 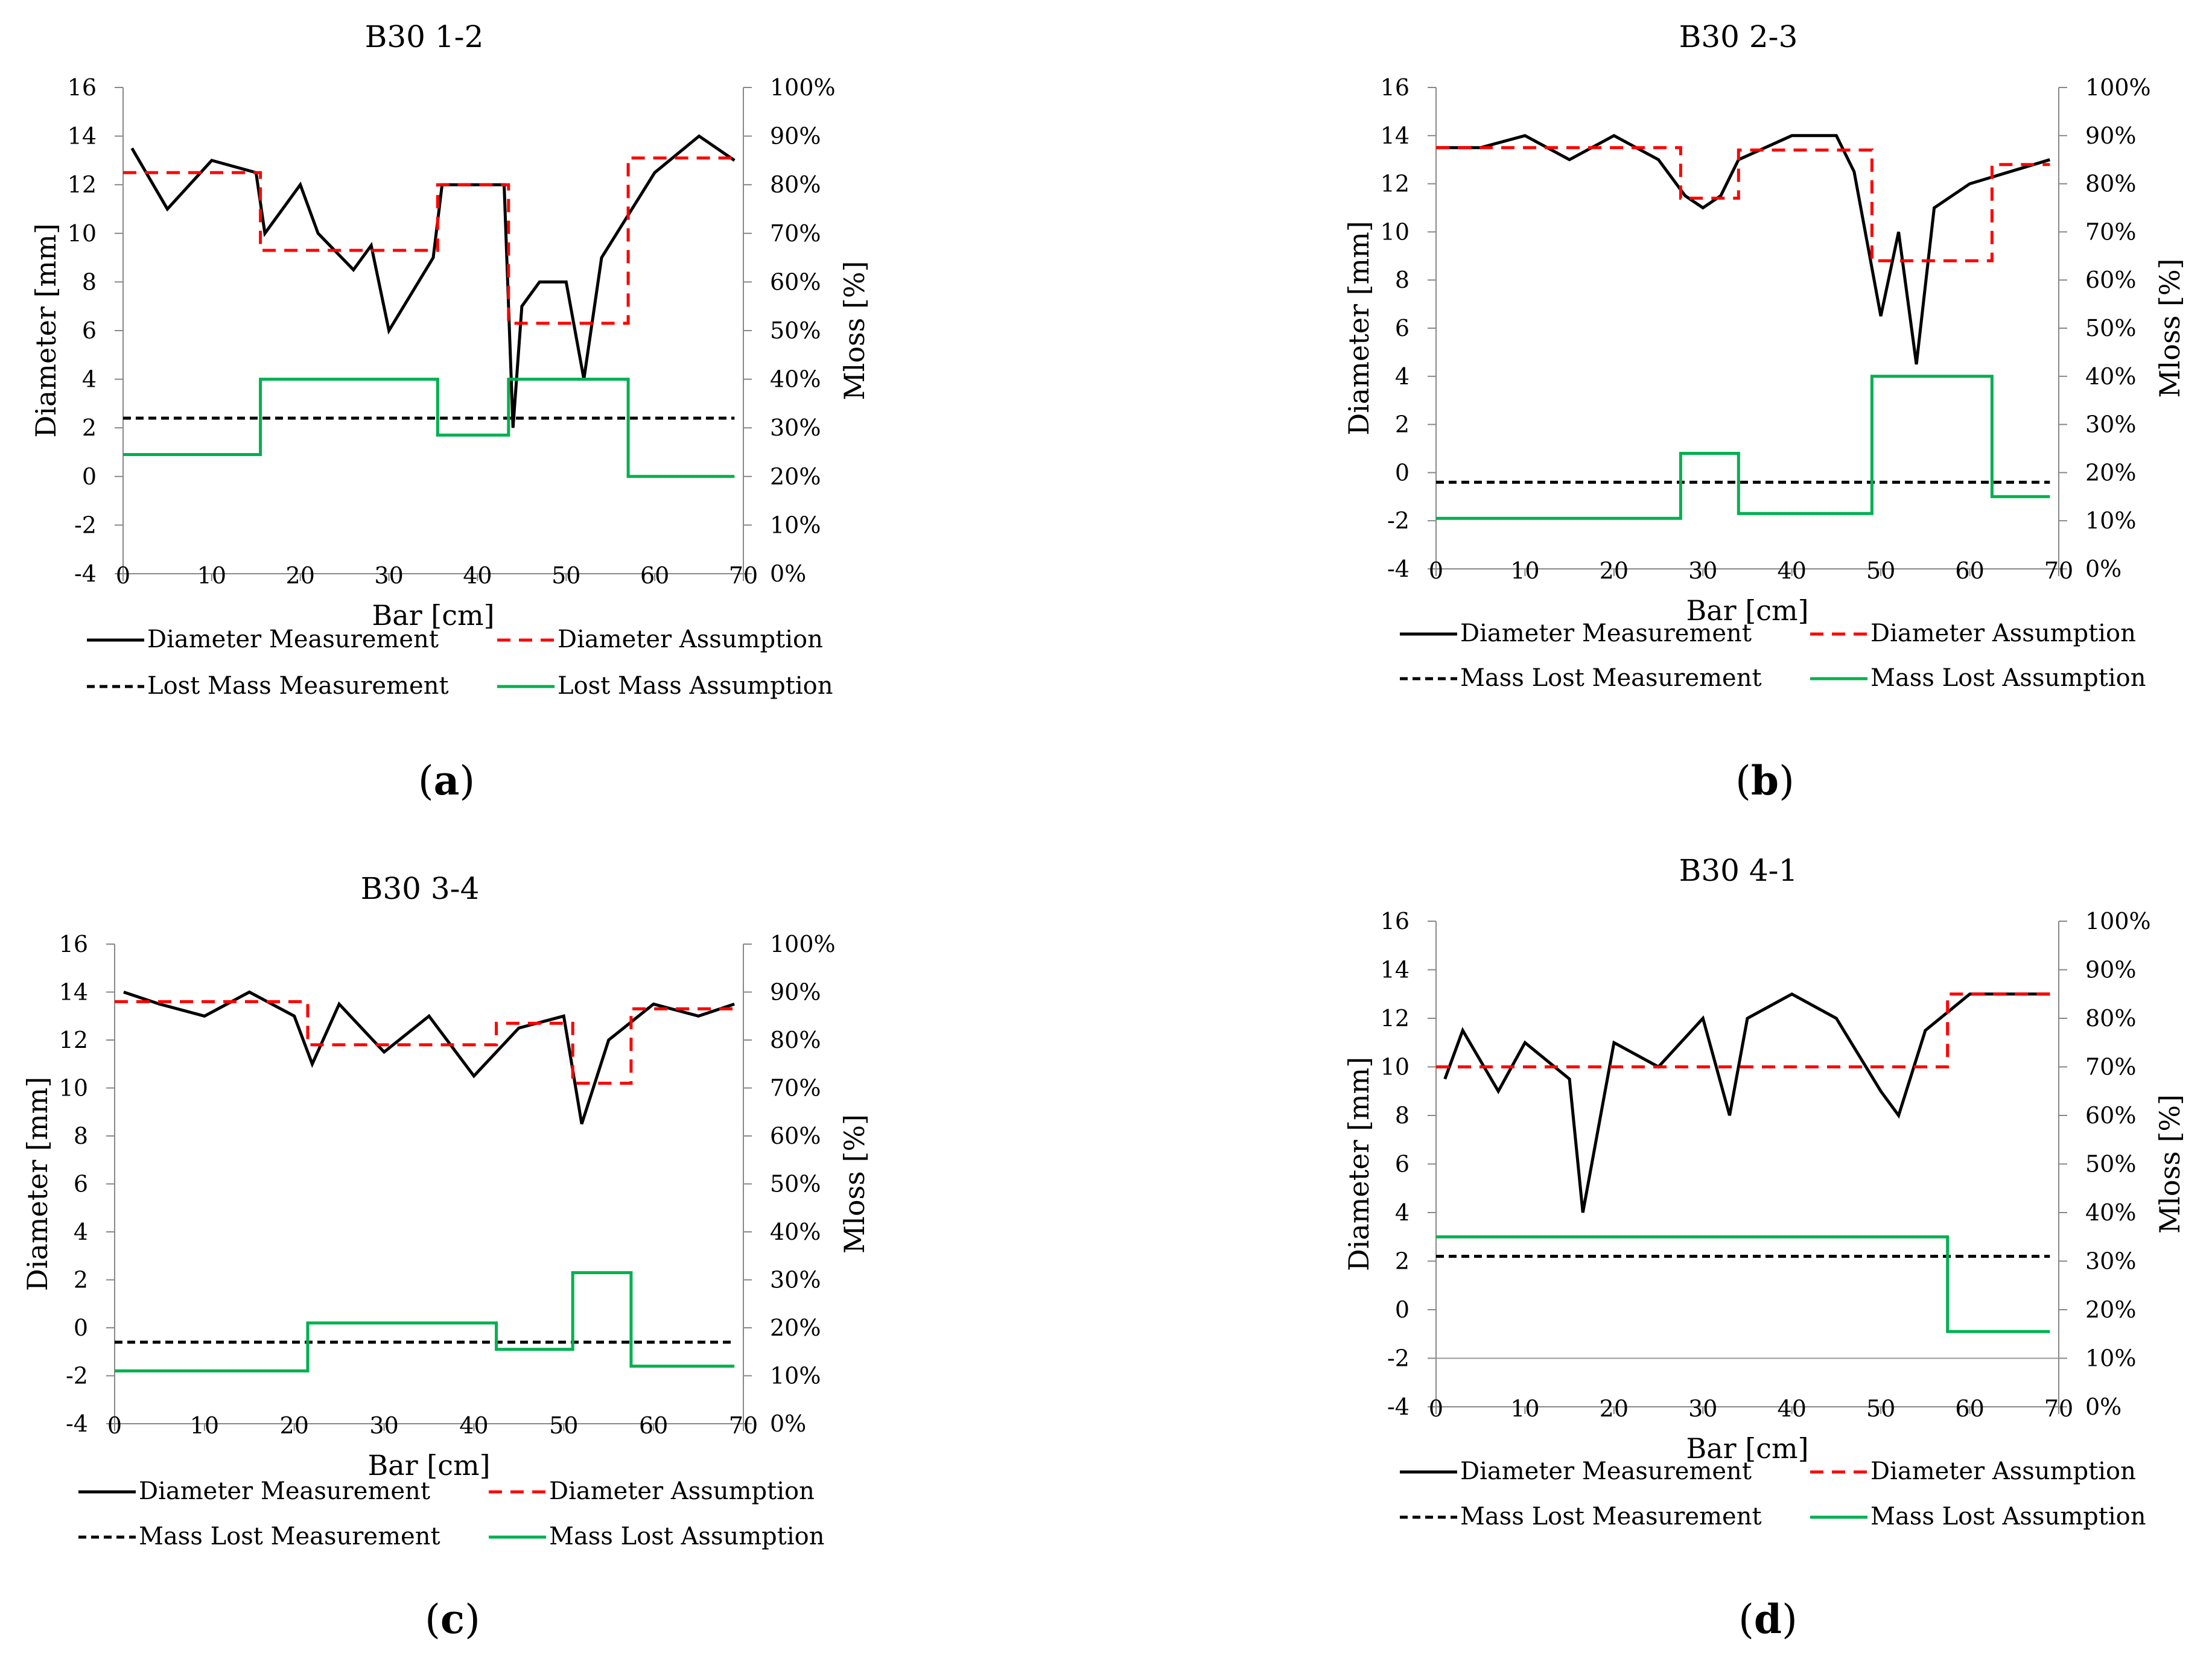 I want to click on chart-title: B30 2-3, so click(x=1738, y=36).